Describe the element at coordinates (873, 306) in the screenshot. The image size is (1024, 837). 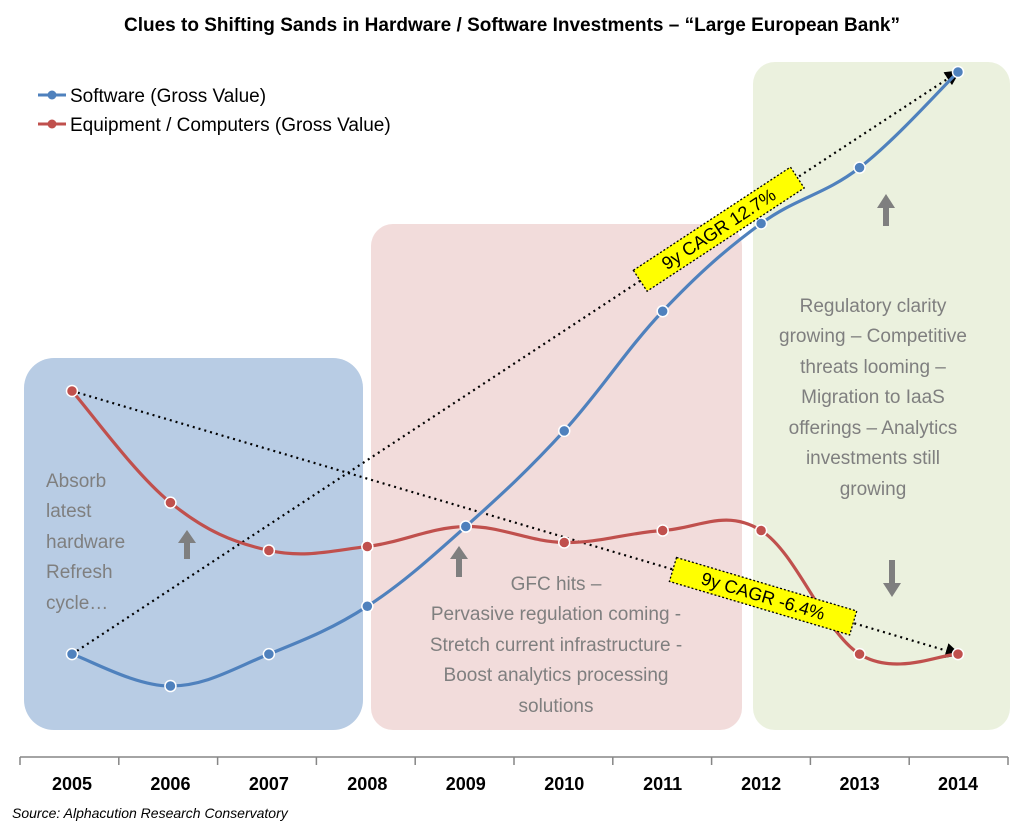
I see `region-recent-line: Regulatory clarity` at that location.